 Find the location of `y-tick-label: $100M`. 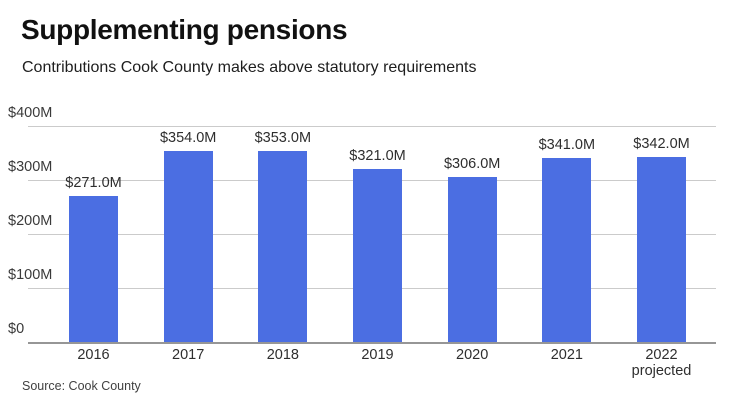

y-tick-label: $100M is located at coordinates (30, 275).